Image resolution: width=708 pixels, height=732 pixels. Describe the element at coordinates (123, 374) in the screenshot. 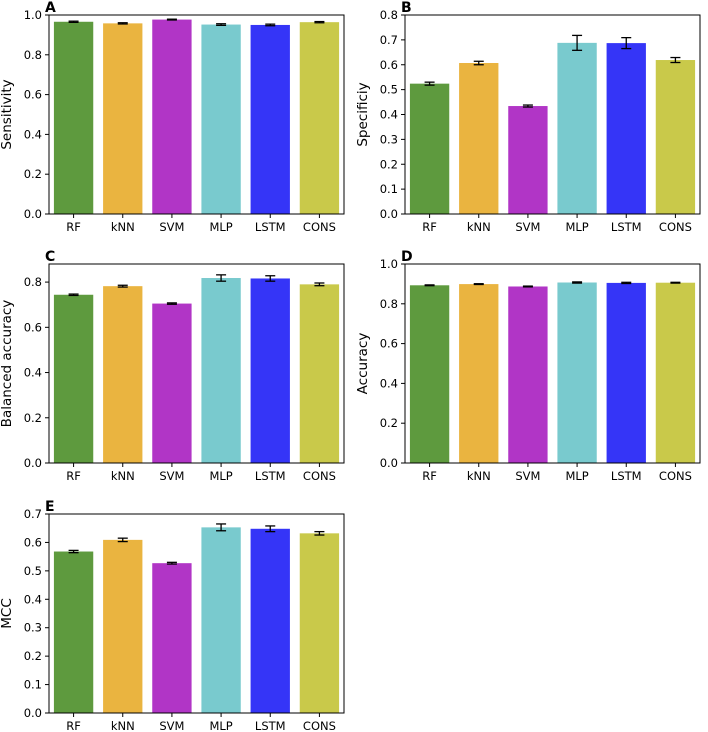

I see `bar-c-knn` at that location.